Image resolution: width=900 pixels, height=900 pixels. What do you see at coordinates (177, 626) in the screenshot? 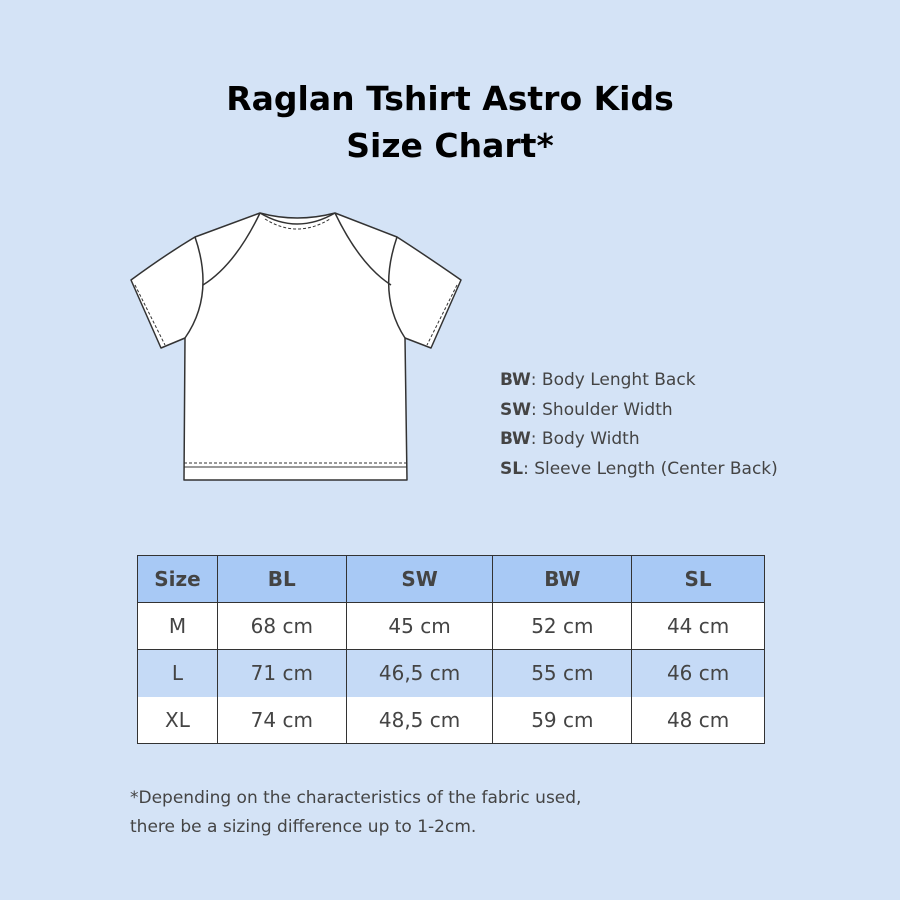
I see `cell: M` at bounding box center [177, 626].